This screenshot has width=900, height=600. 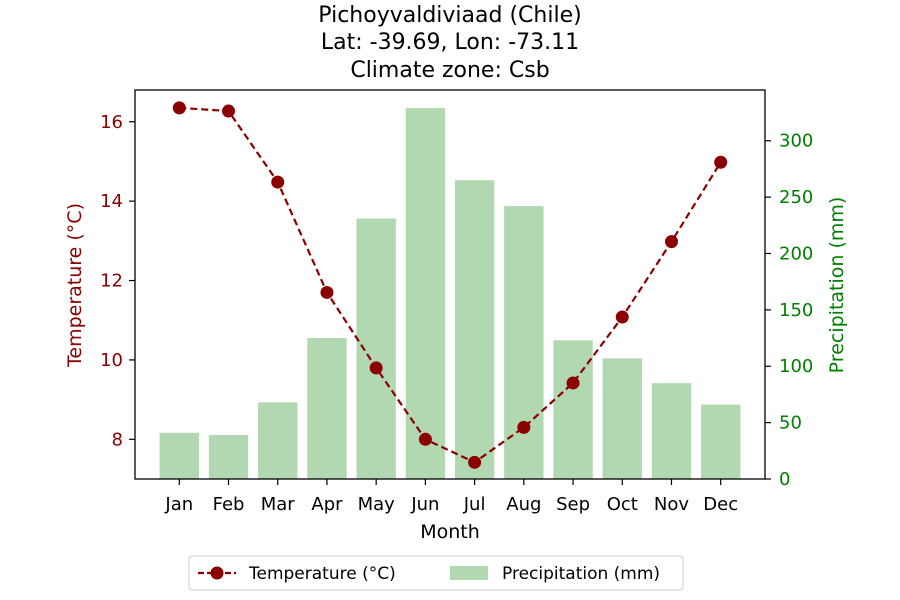 What do you see at coordinates (425, 293) in the screenshot?
I see `precipitation-bar-jun` at bounding box center [425, 293].